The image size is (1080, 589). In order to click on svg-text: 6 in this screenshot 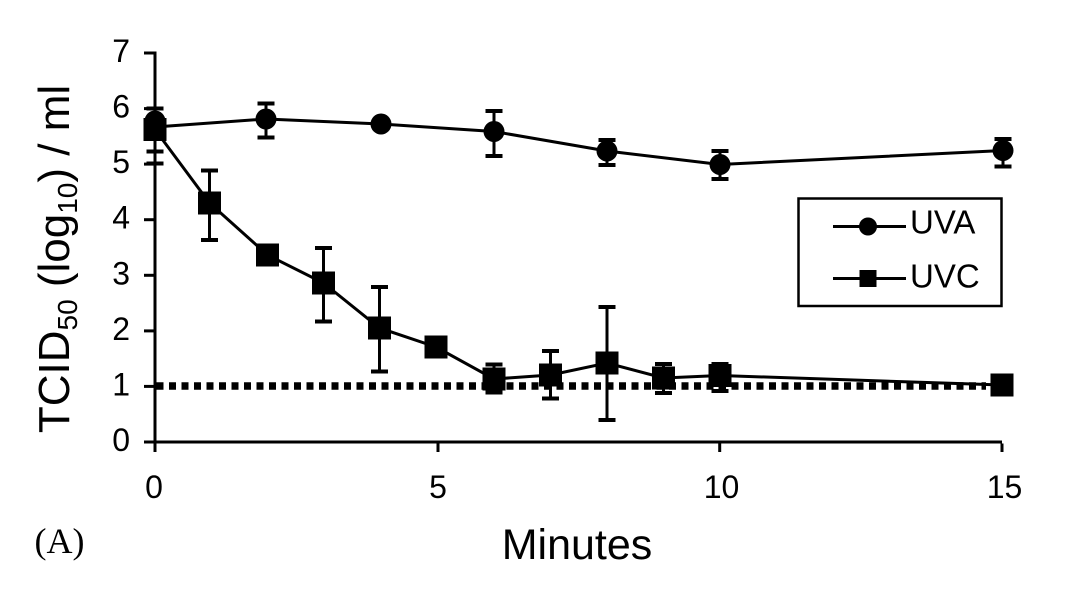, I will do `click(121, 107)`.